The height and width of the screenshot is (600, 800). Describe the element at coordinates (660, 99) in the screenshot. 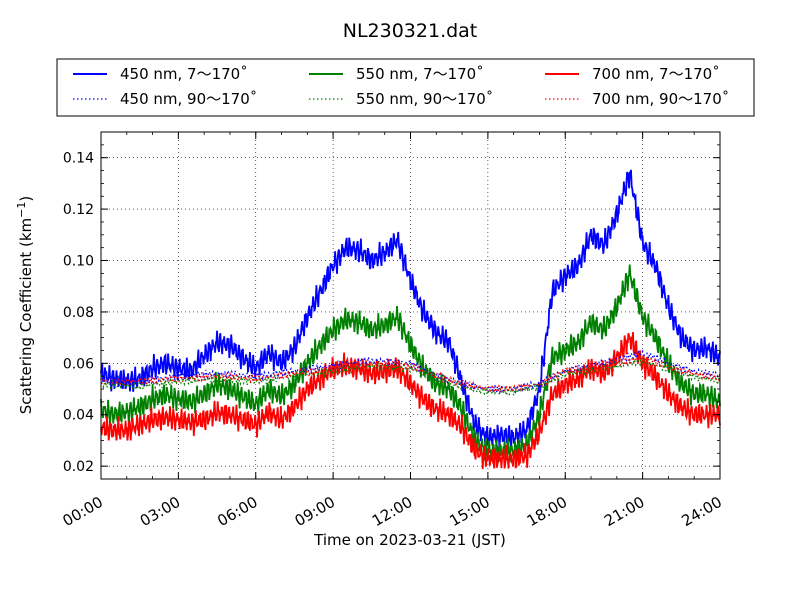

I see `legend-label: 700 nm, 90～170˚` at that location.